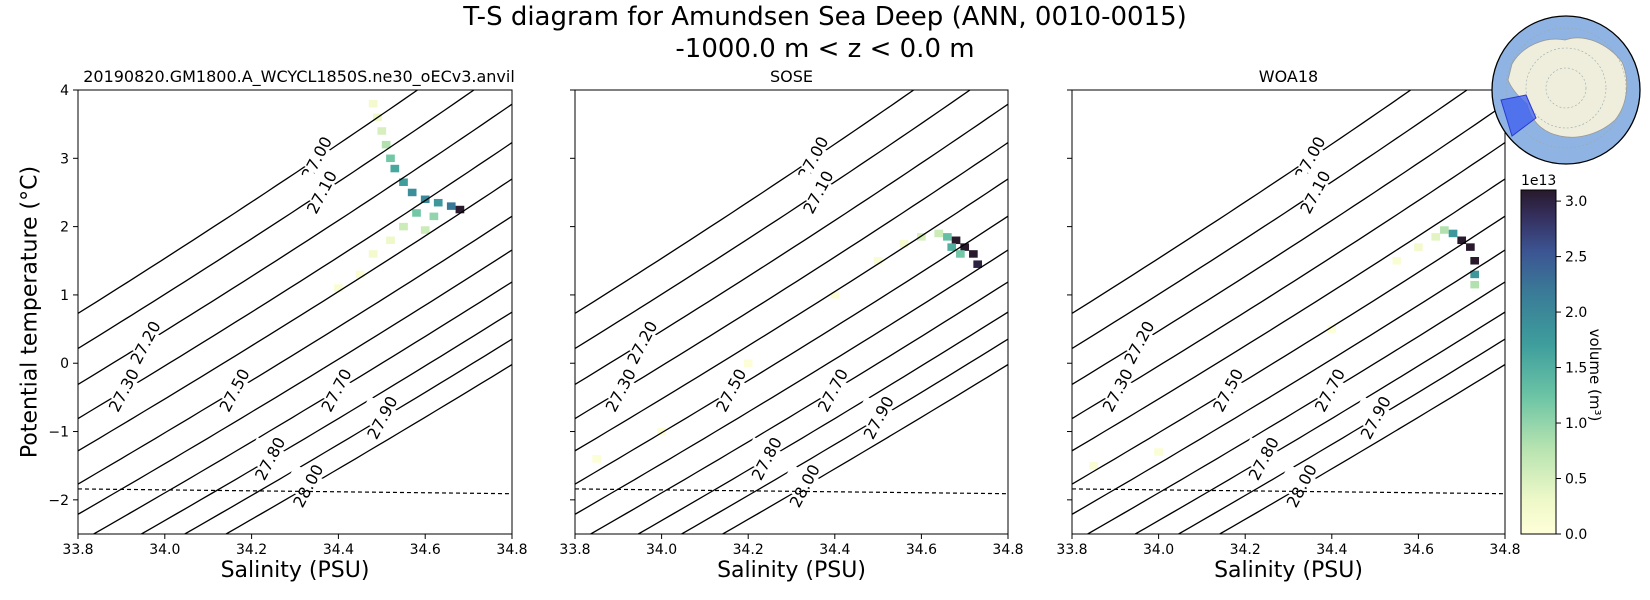 The width and height of the screenshot is (1650, 600). What do you see at coordinates (64, 296) in the screenshot?
I see `y-tick-label: 1` at bounding box center [64, 296].